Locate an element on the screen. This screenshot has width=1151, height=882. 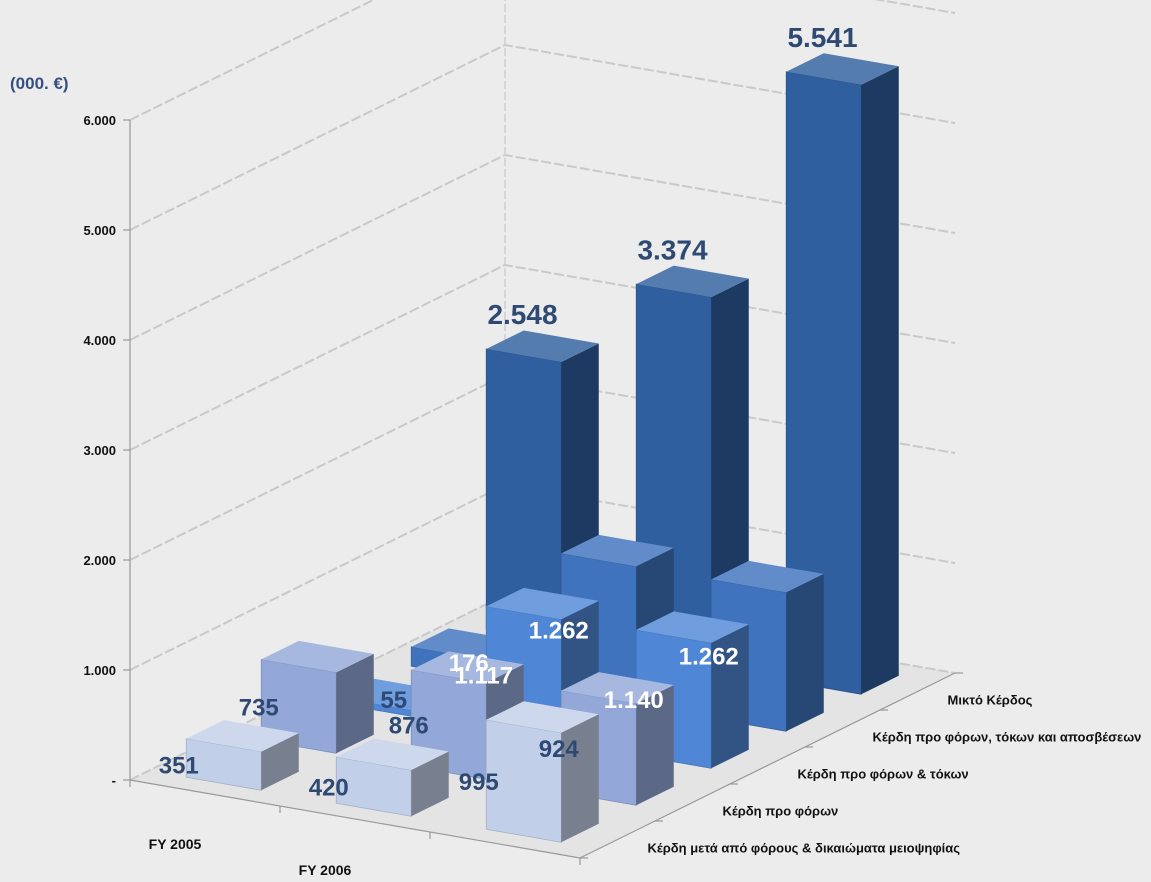
y-tick-label: 6.000 is located at coordinates (99, 120).